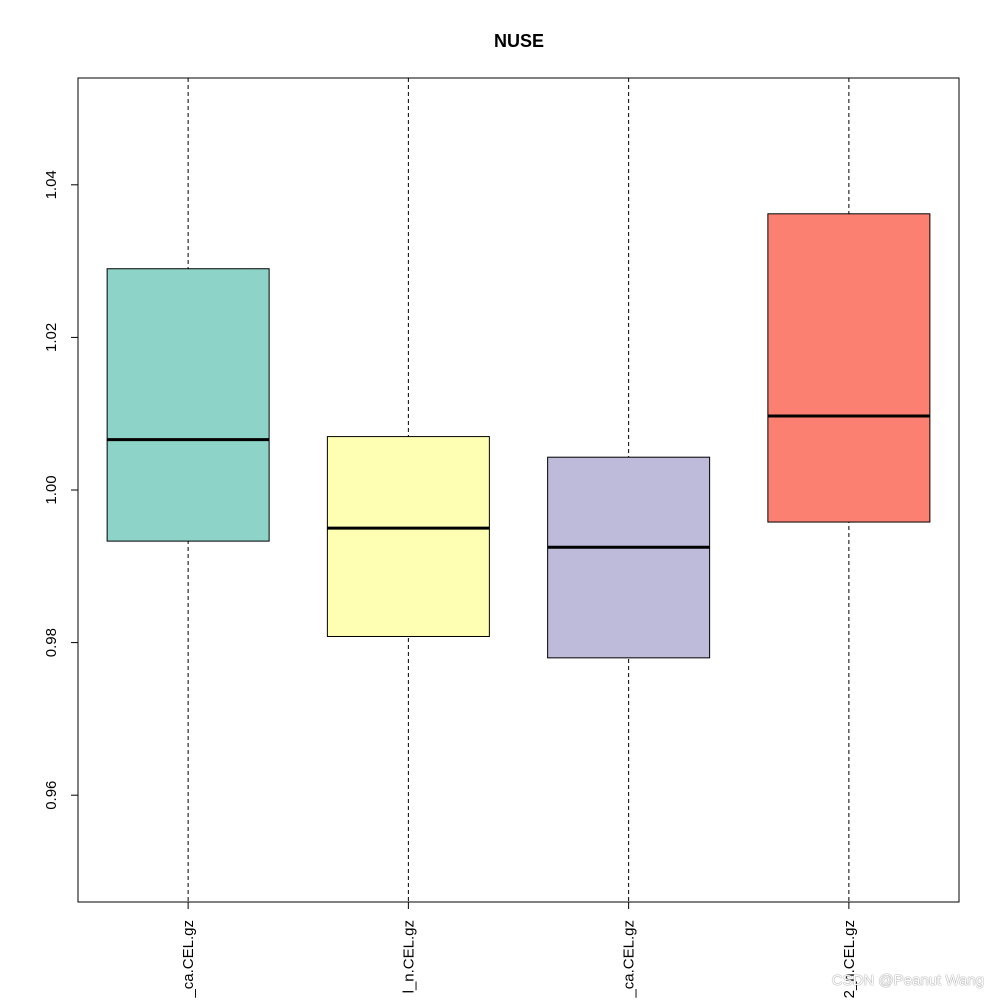 The image size is (1000, 1000). Describe the element at coordinates (849, 959) in the screenshot. I see `x-category-label-4: 2_n.CEL.gz` at that location.